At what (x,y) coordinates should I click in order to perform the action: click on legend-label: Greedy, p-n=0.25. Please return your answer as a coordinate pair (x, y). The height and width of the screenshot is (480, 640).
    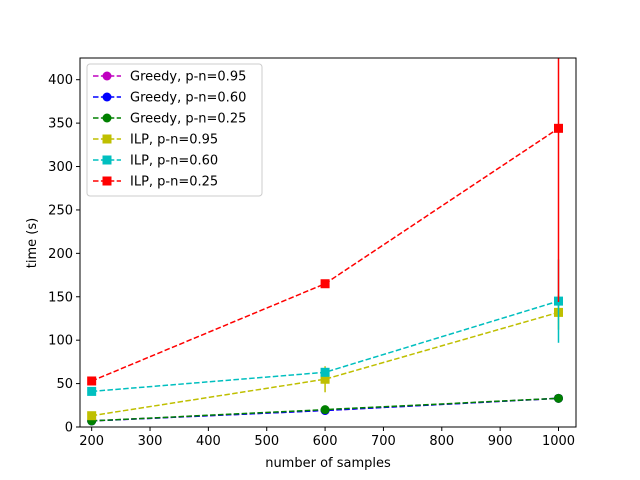
    Looking at the image, I should click on (188, 119).